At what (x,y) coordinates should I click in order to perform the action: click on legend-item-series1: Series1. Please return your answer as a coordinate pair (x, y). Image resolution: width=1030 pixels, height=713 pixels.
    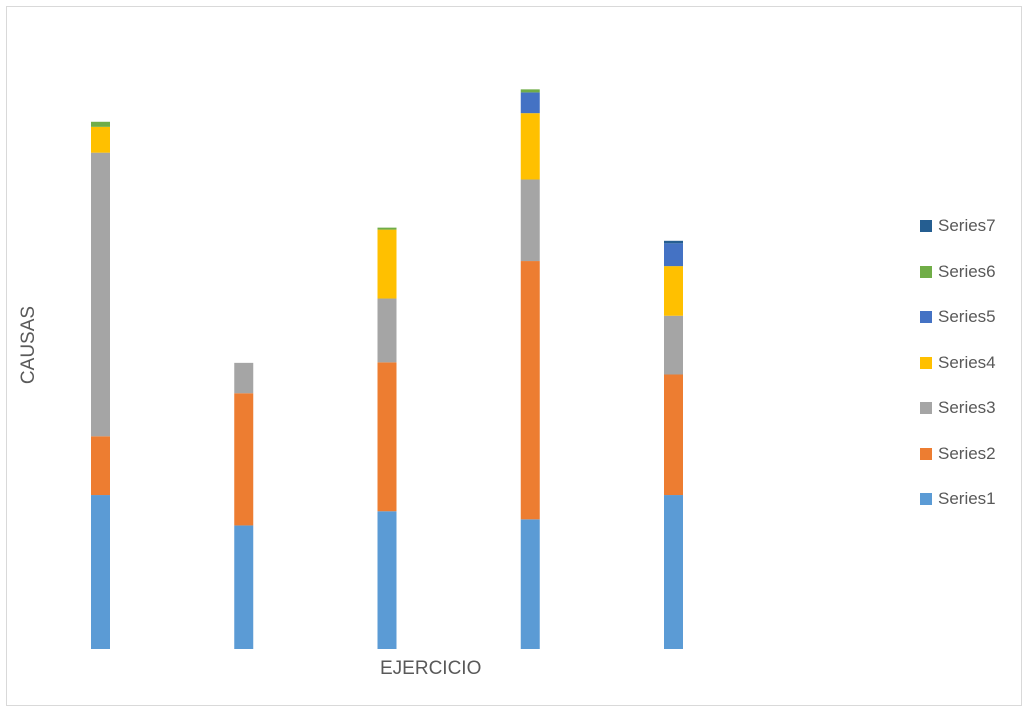
    Looking at the image, I should click on (958, 499).